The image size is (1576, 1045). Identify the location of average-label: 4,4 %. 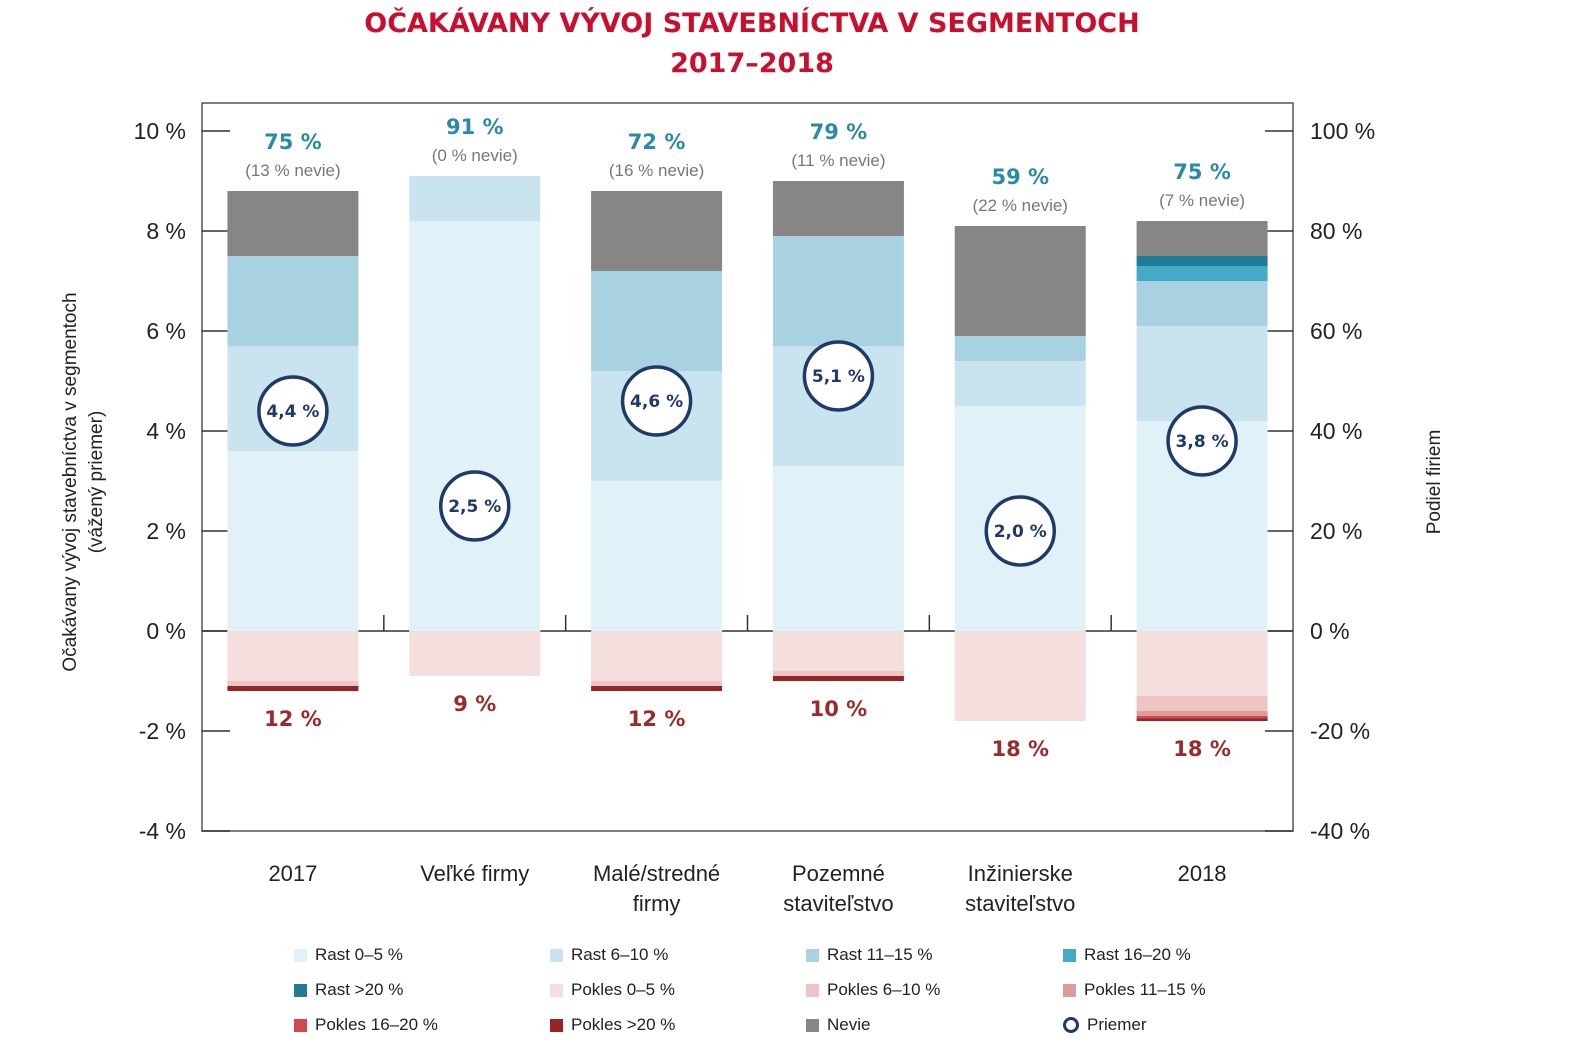
(292, 412).